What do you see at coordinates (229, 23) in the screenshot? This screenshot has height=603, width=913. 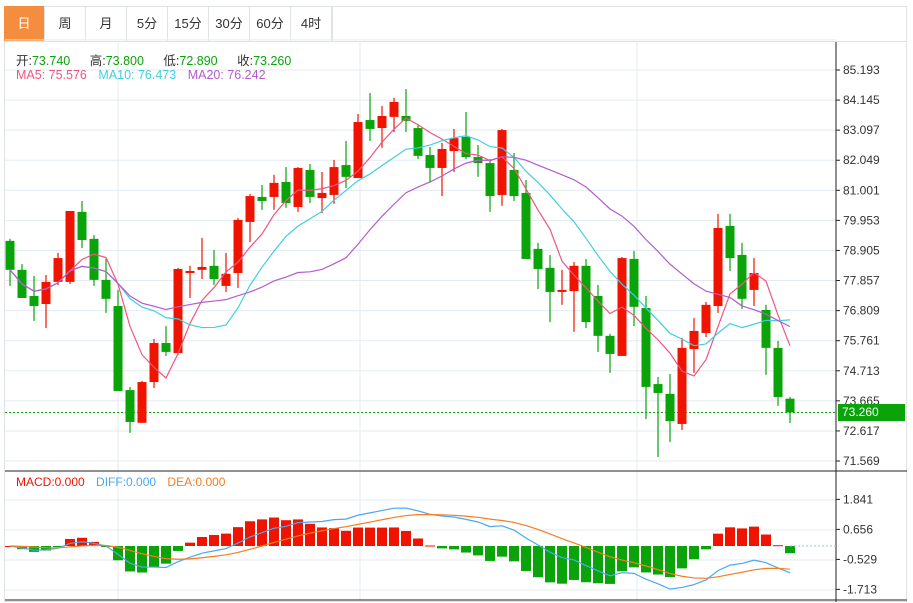 I see `tab-5: 30分` at bounding box center [229, 23].